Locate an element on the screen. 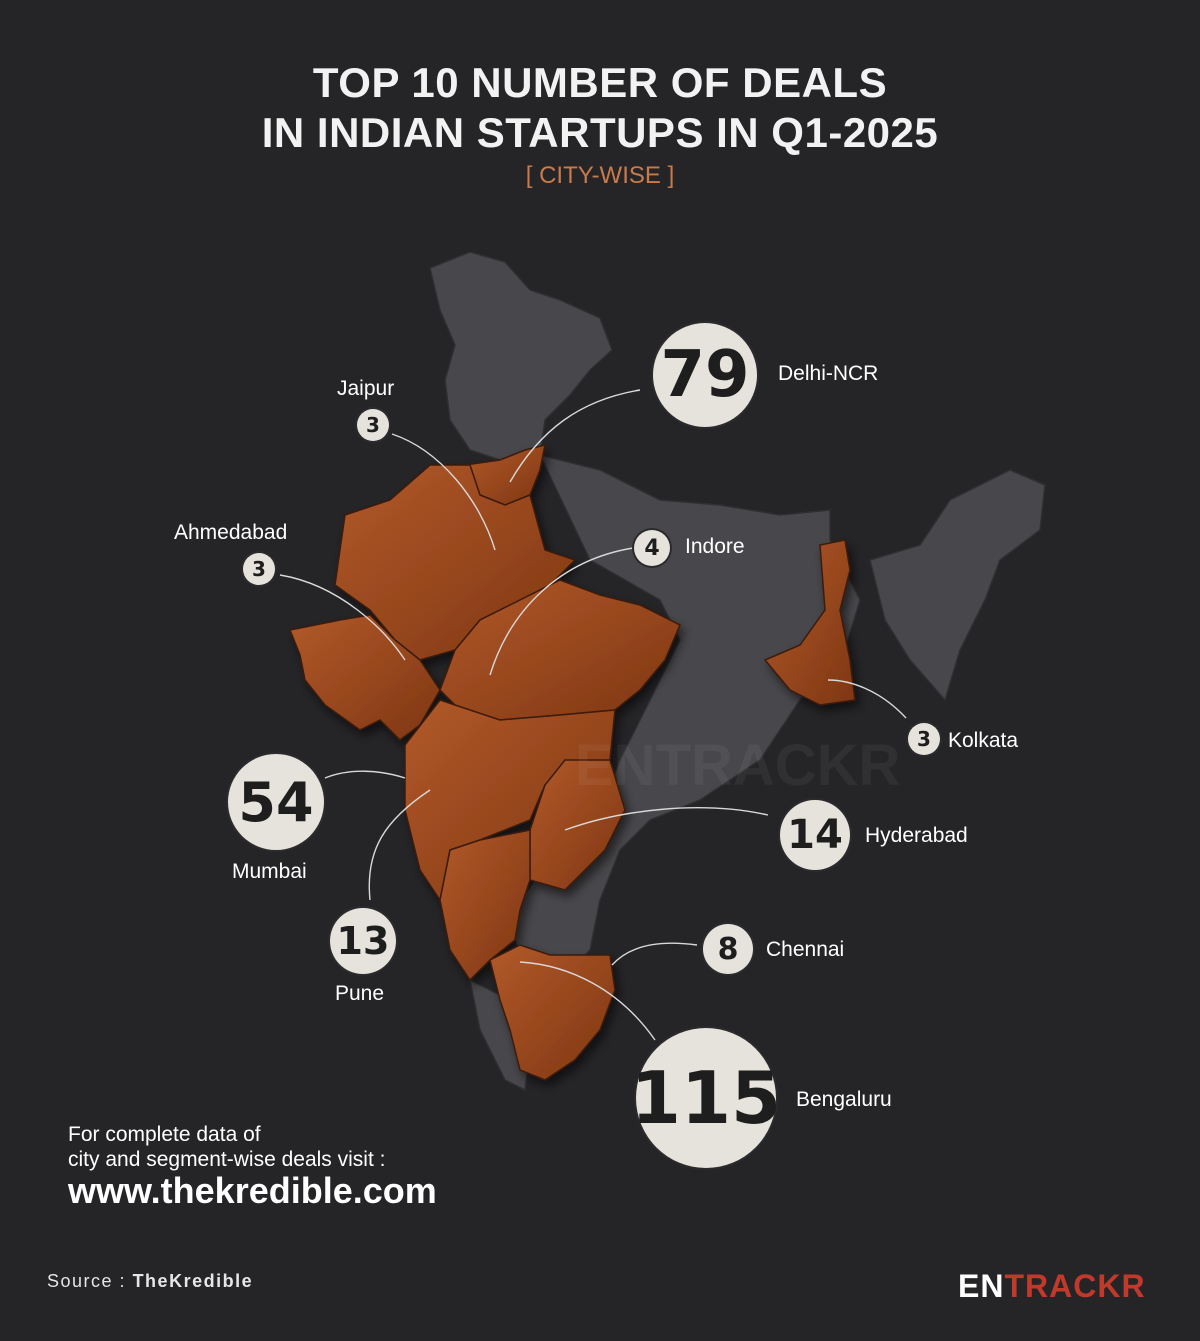 The image size is (1200, 1341). west-bengal-region is located at coordinates (809, 622).